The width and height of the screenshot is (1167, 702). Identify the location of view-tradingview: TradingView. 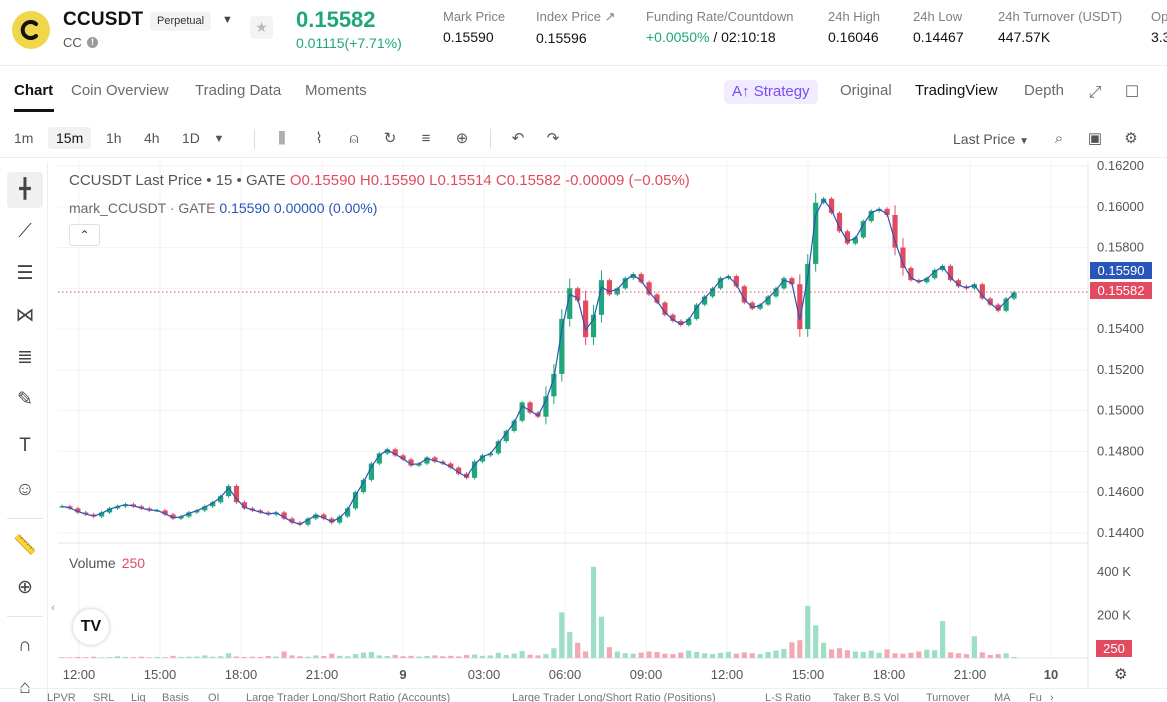
(956, 90).